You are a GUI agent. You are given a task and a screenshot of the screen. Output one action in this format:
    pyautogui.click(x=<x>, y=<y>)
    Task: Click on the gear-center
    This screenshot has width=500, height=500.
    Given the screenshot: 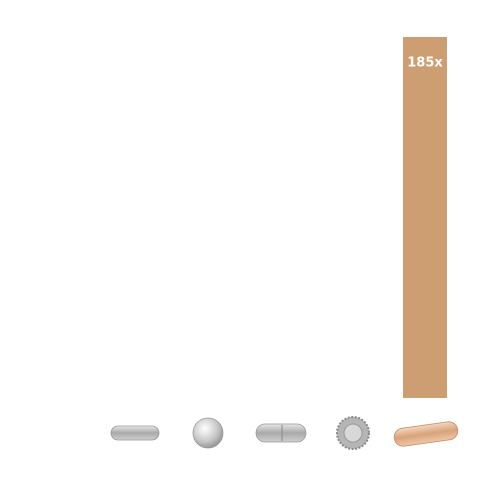 What is the action you would take?
    pyautogui.click(x=353, y=433)
    